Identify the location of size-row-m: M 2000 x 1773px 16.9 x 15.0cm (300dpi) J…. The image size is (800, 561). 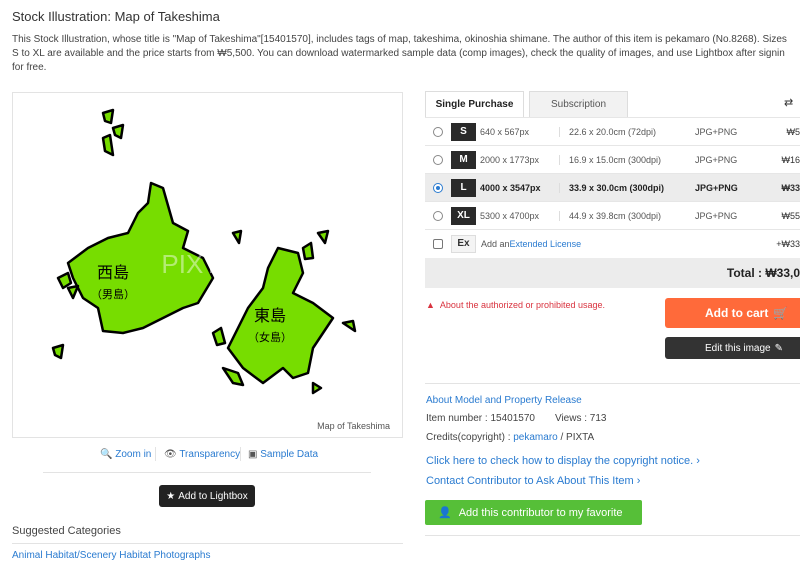
(612, 159).